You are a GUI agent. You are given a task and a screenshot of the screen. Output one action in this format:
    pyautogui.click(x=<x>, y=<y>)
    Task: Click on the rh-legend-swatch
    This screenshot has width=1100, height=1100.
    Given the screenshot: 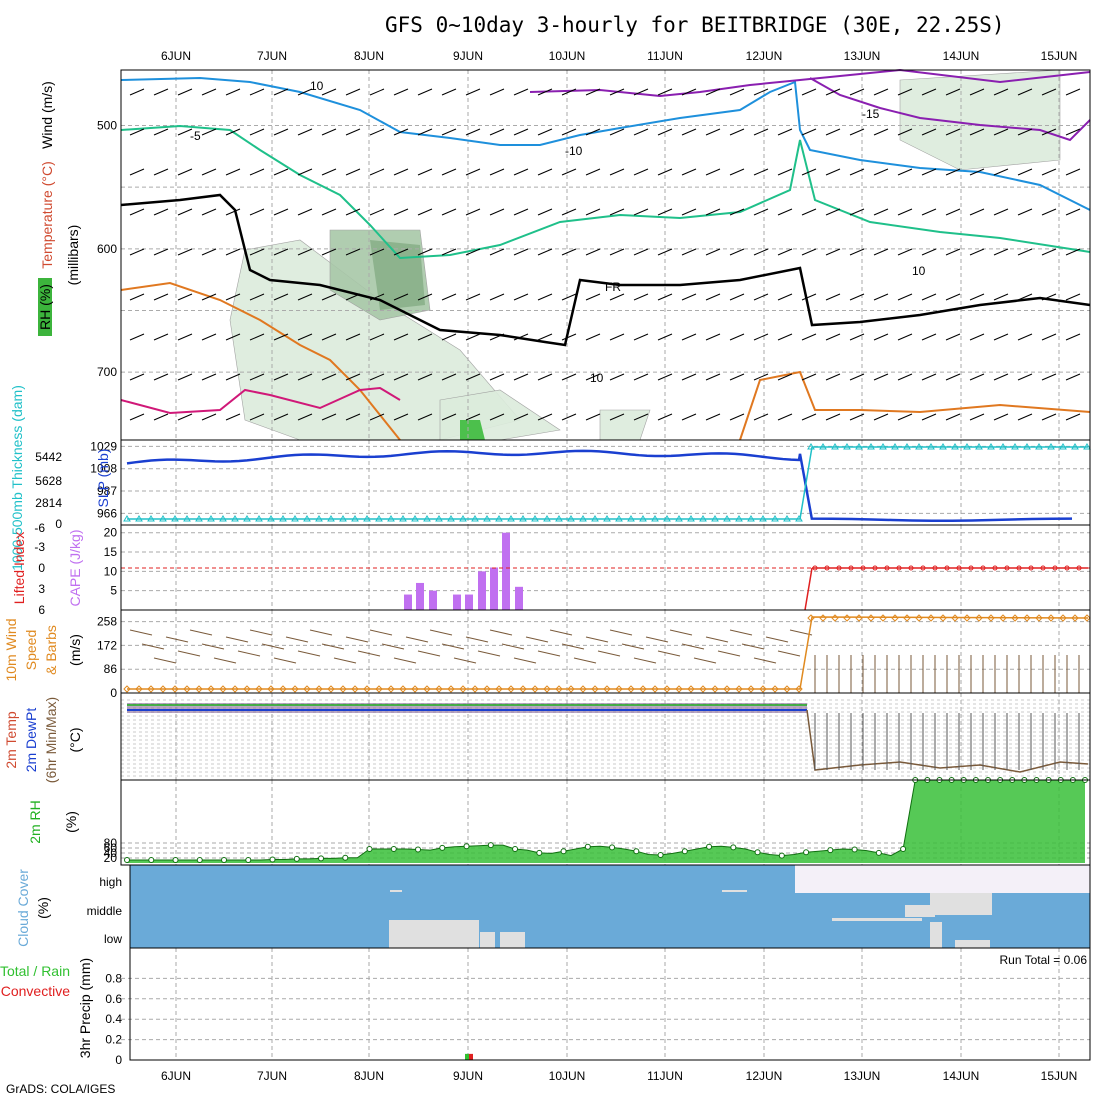 What is the action you would take?
    pyautogui.click(x=45, y=307)
    